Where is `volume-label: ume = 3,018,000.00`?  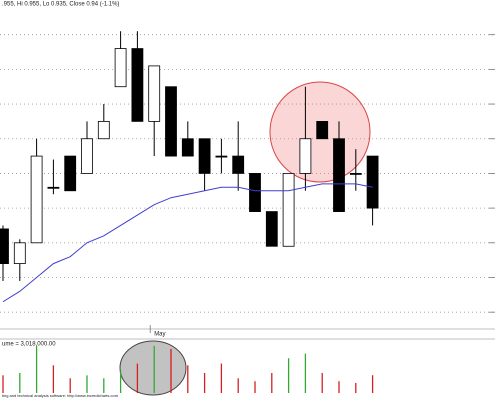
volume-label: ume = 3,018,000.00 is located at coordinates (29, 345).